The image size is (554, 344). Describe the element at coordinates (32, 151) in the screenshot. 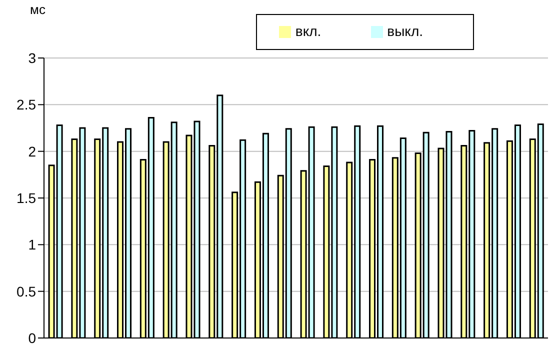

I see `y-tick-label: 2` at that location.